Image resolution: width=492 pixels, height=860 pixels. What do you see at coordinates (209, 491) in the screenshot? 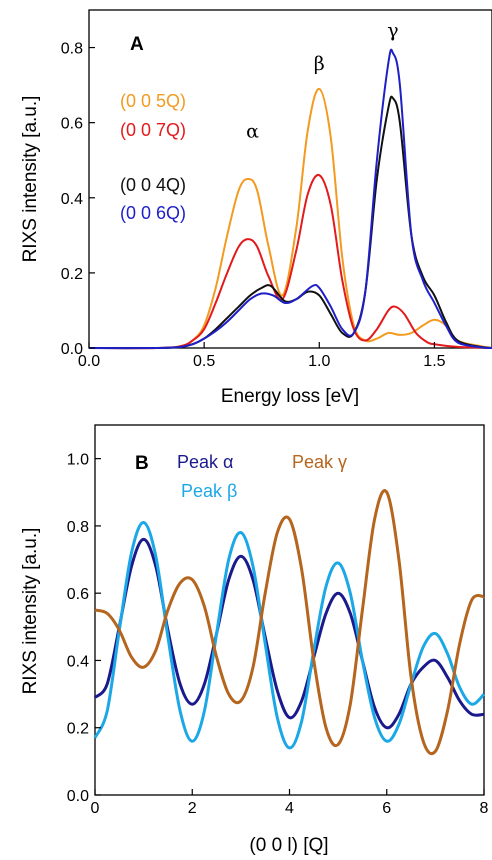
I see `legend-item-peak-beta: Peak β` at bounding box center [209, 491].